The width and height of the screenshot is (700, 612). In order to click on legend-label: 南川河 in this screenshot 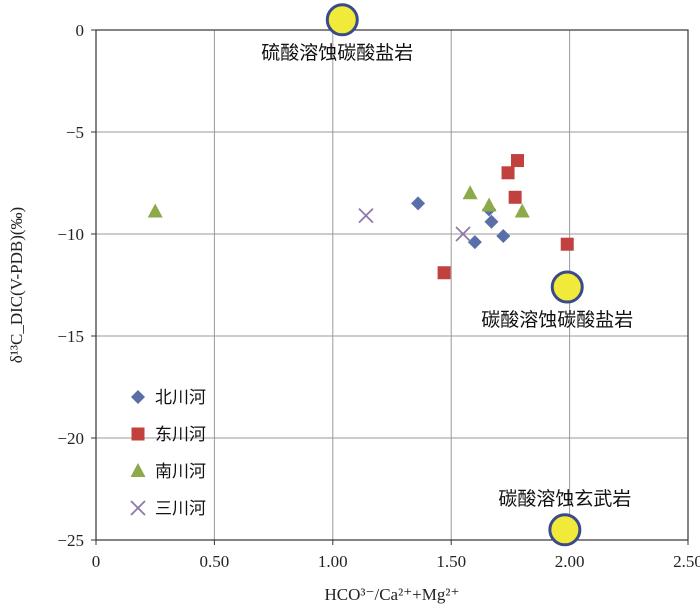, I will do `click(180, 472)`.